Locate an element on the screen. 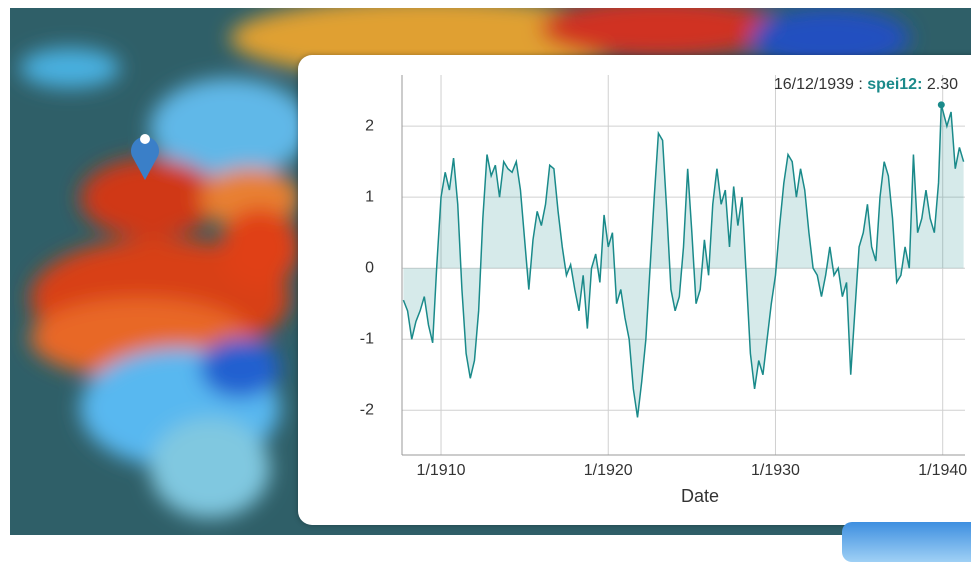 The width and height of the screenshot is (971, 562). y-tick-label: 2 is located at coordinates (369, 125).